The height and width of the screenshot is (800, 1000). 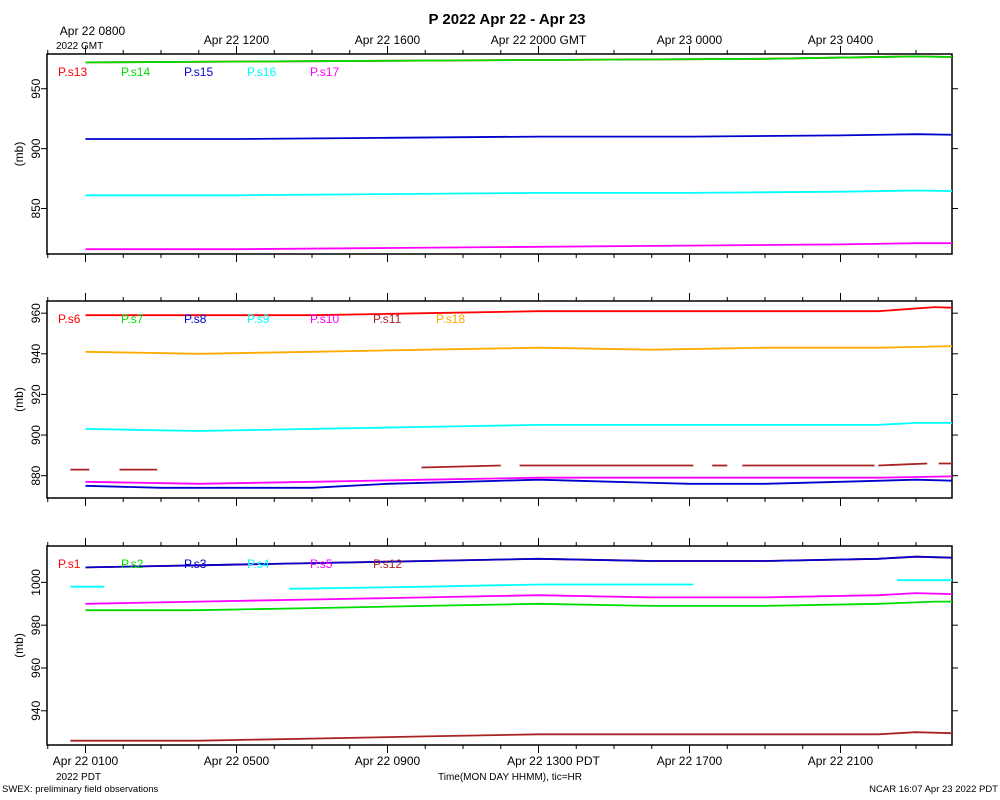 What do you see at coordinates (132, 564) in the screenshot?
I see `legend-P-s2: P.s2` at bounding box center [132, 564].